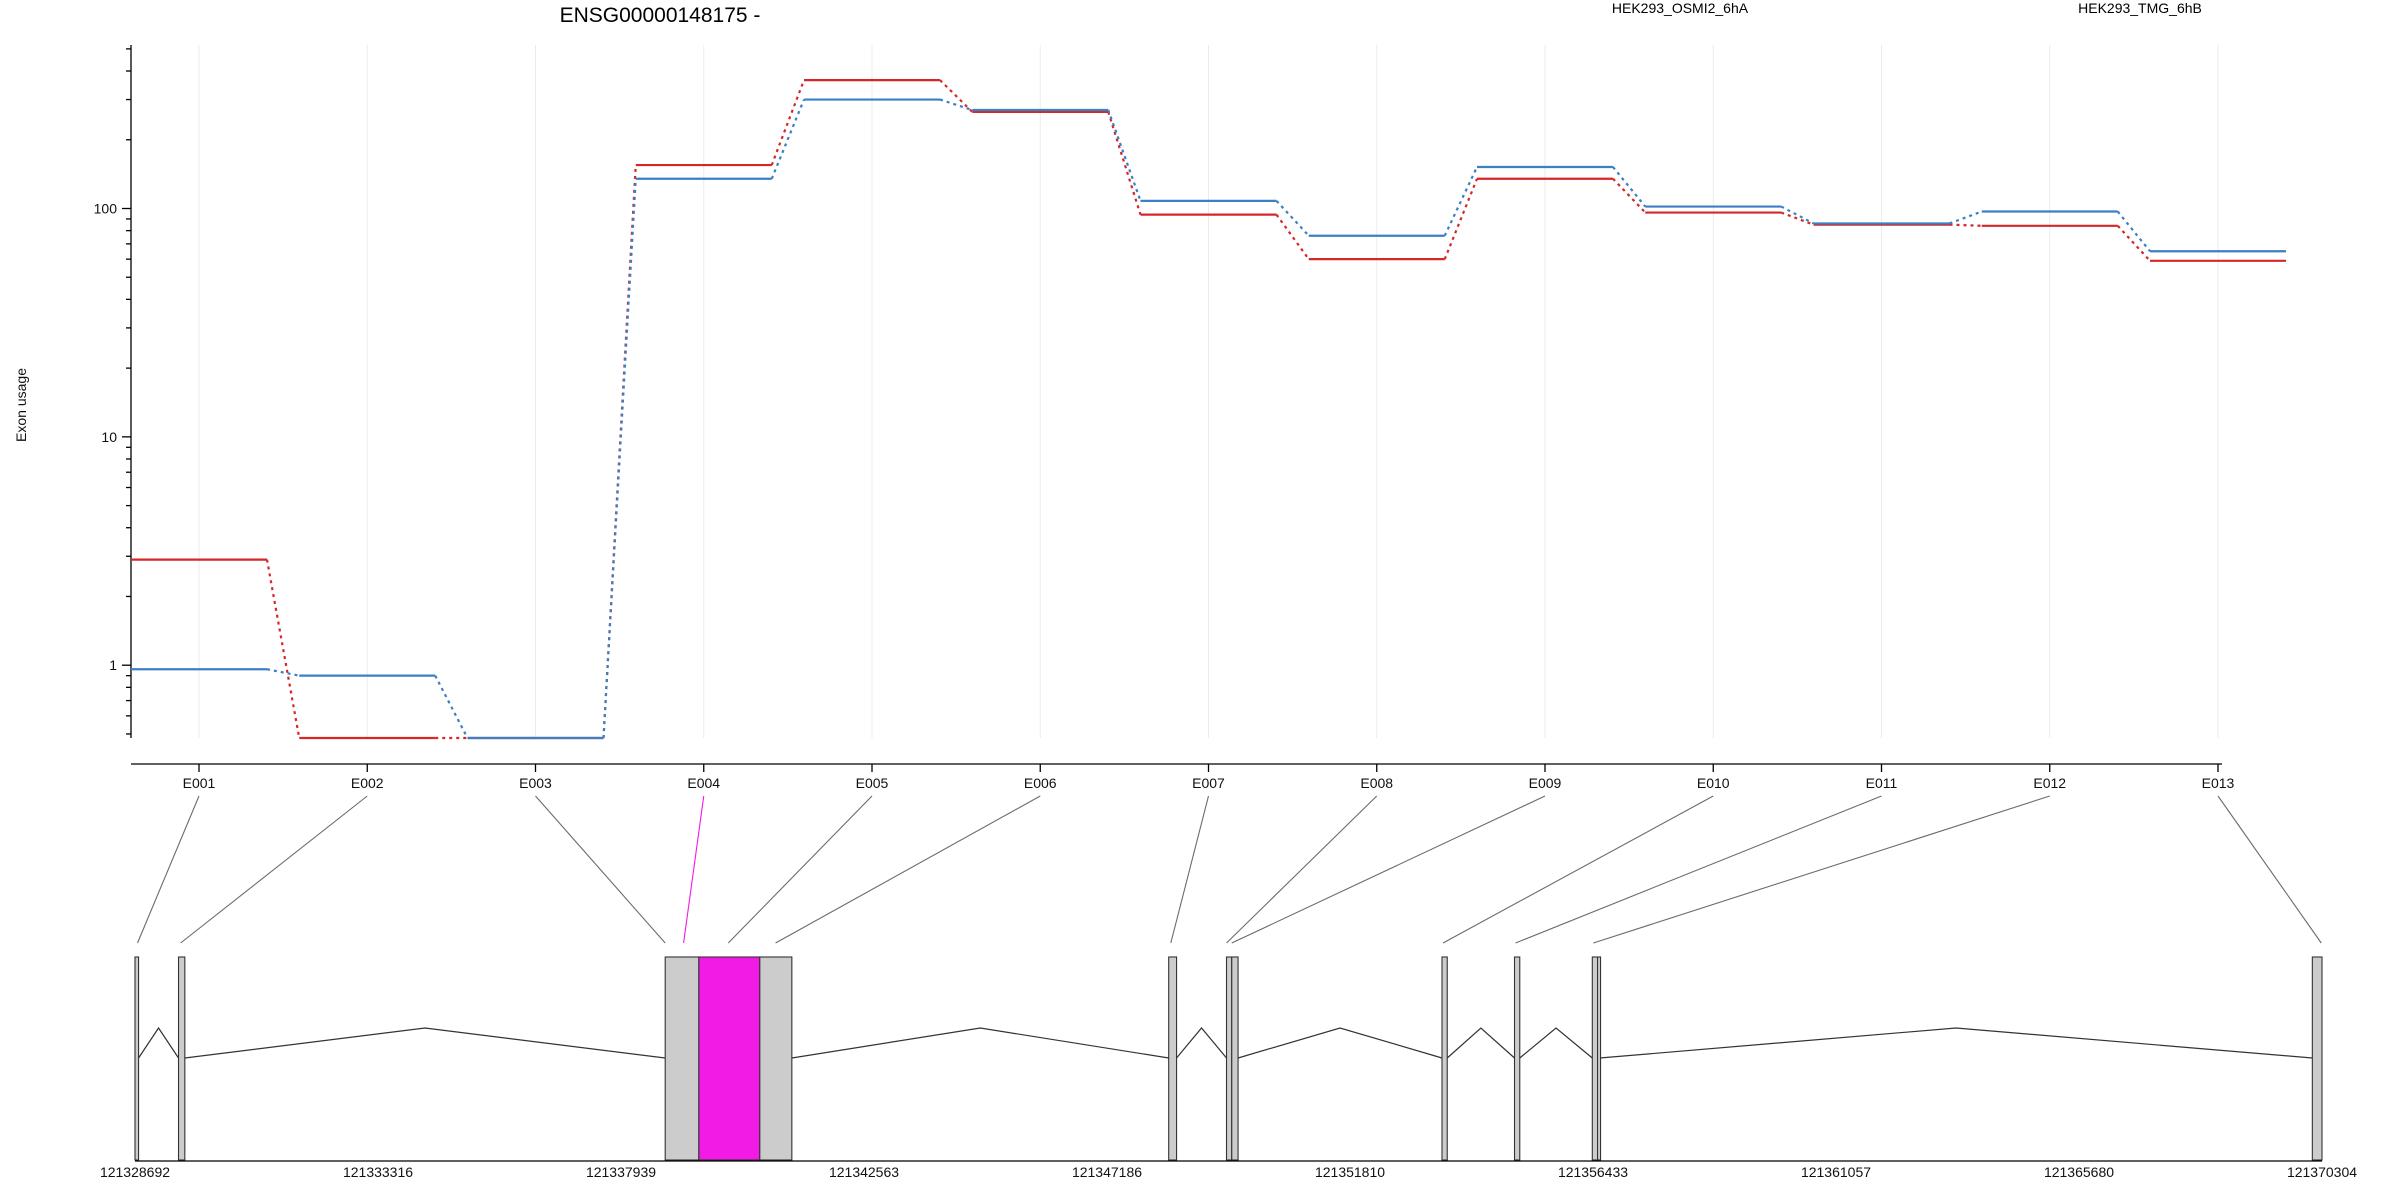  What do you see at coordinates (1376, 783) in the screenshot?
I see `x-tick-label: E008` at bounding box center [1376, 783].